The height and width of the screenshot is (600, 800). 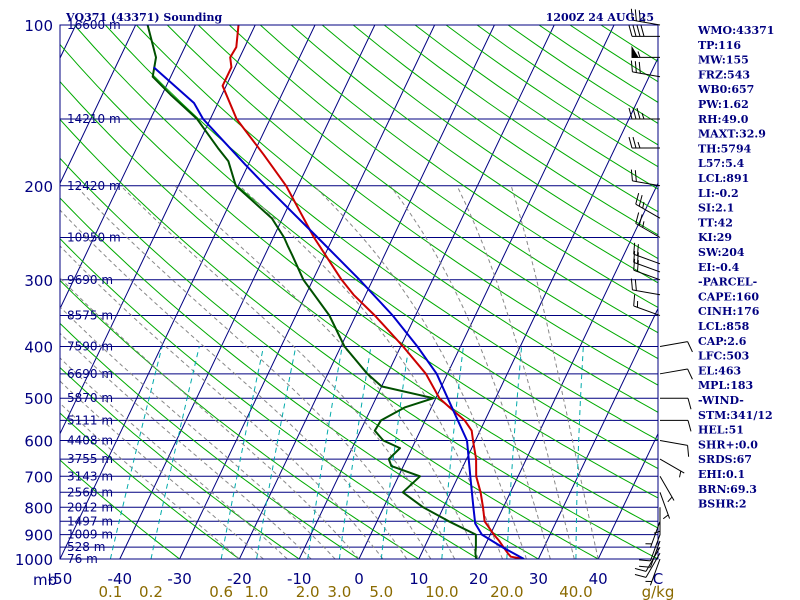 What do you see at coordinates (725, 89) in the screenshot?
I see `index-line: WB0:657` at bounding box center [725, 89].